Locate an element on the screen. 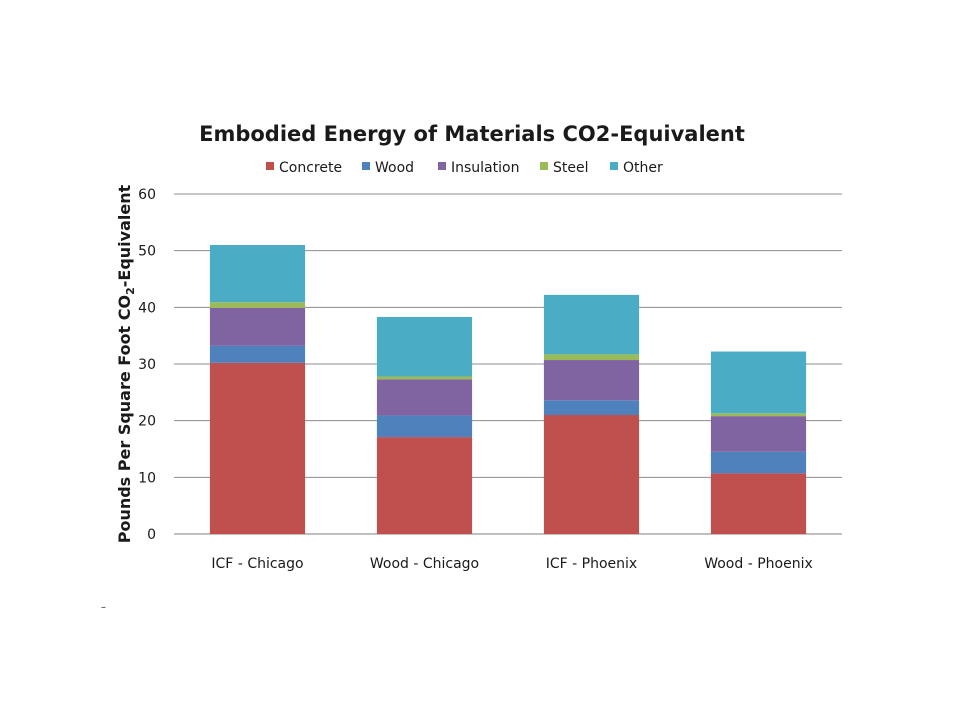  x-tick-label: ICF - Phoenix is located at coordinates (591, 564).